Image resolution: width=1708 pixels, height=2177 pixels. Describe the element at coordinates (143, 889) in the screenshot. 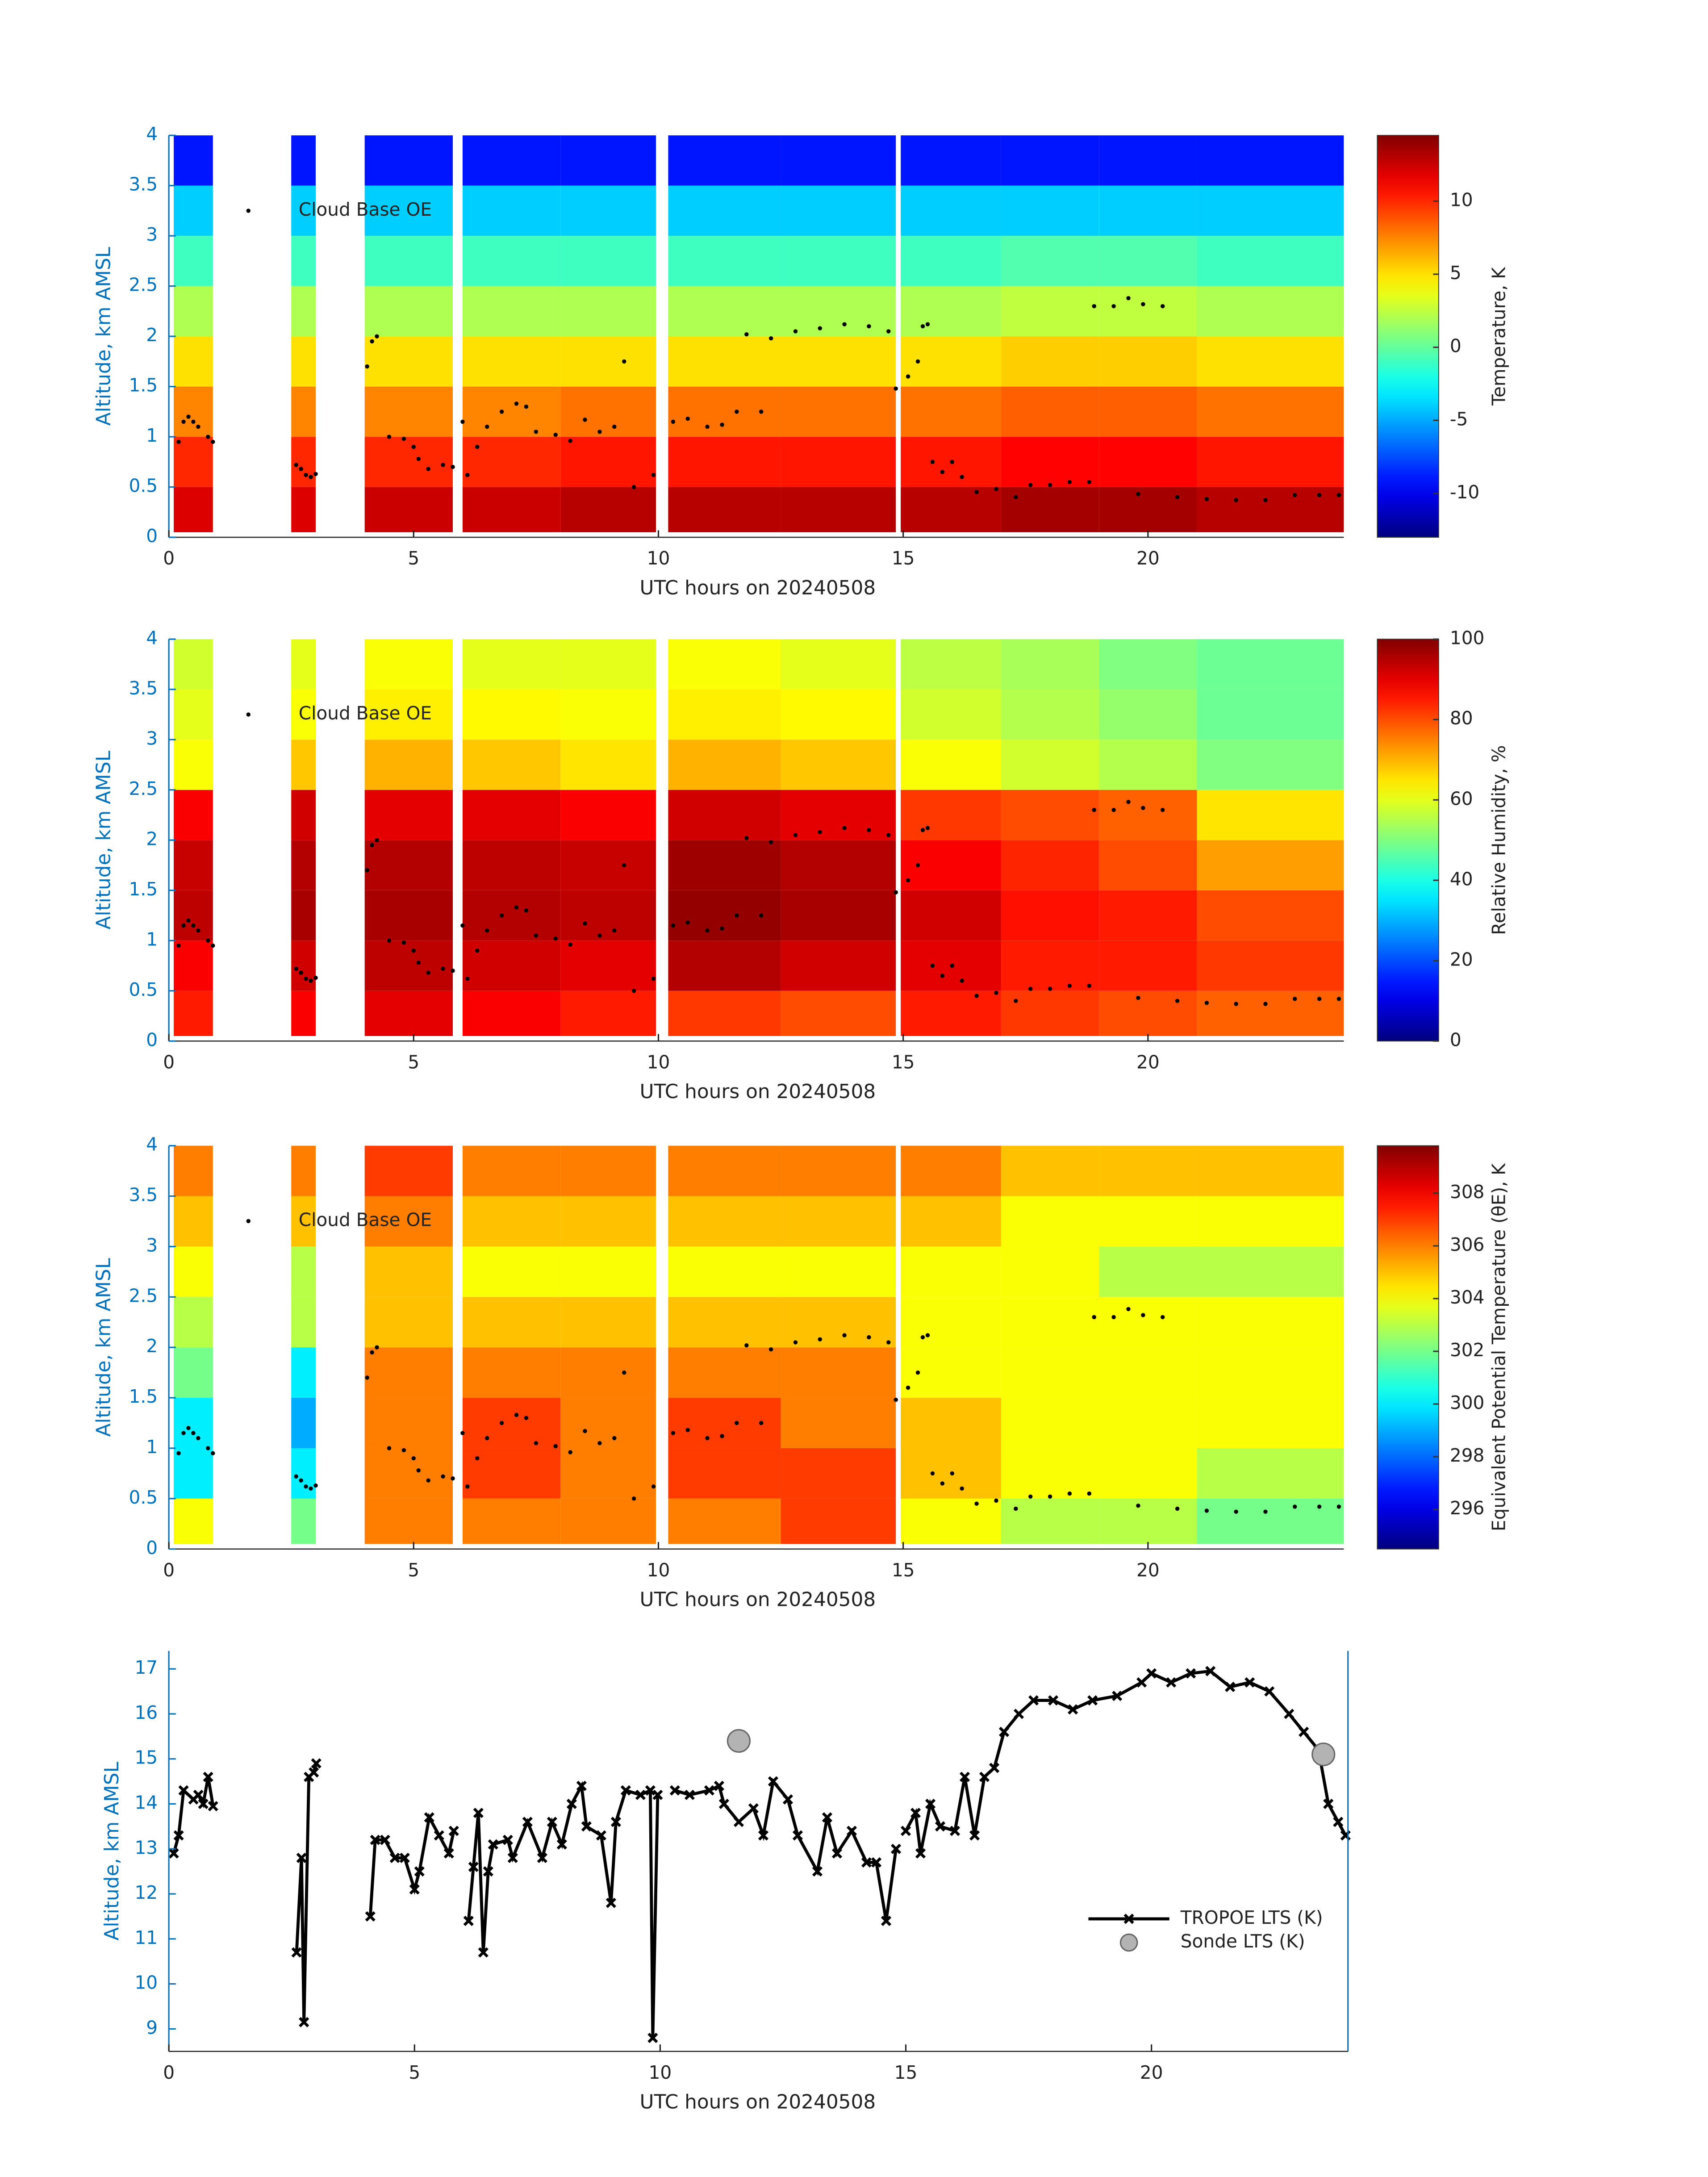

I see `y-tick-label: 1.5` at that location.